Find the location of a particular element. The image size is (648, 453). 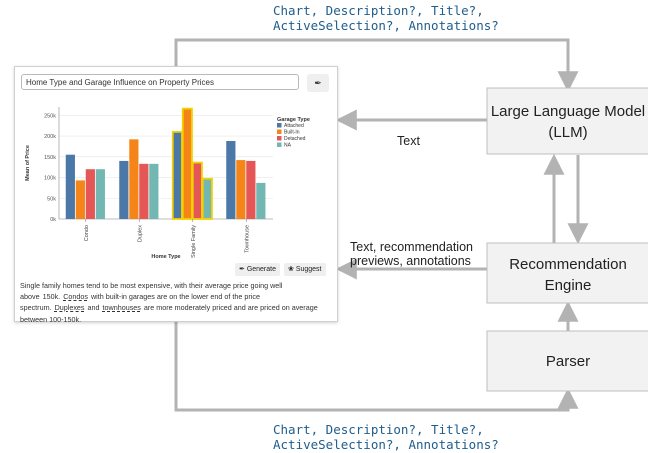

text-arrow-label: Text is located at coordinates (408, 141).